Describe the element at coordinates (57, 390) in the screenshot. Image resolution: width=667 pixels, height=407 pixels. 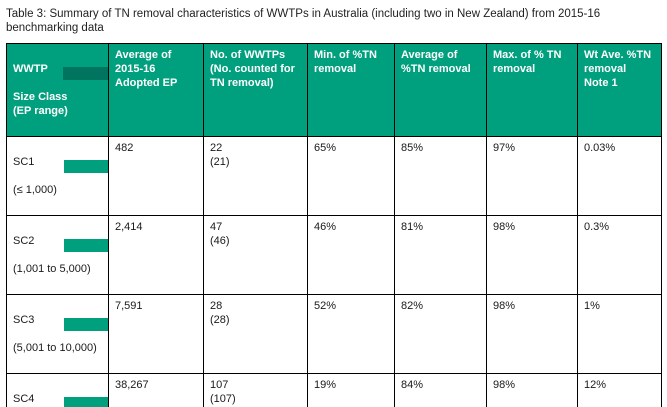
I see `cell-size-class: SC4 (10,001 to 100,000)` at that location.